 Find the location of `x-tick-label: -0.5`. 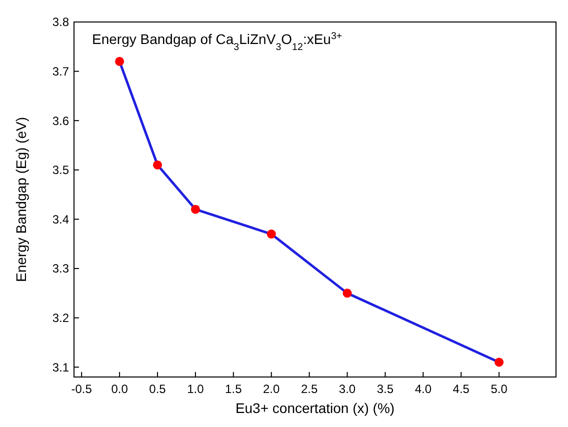

x-tick-label: -0.5 is located at coordinates (81, 389).